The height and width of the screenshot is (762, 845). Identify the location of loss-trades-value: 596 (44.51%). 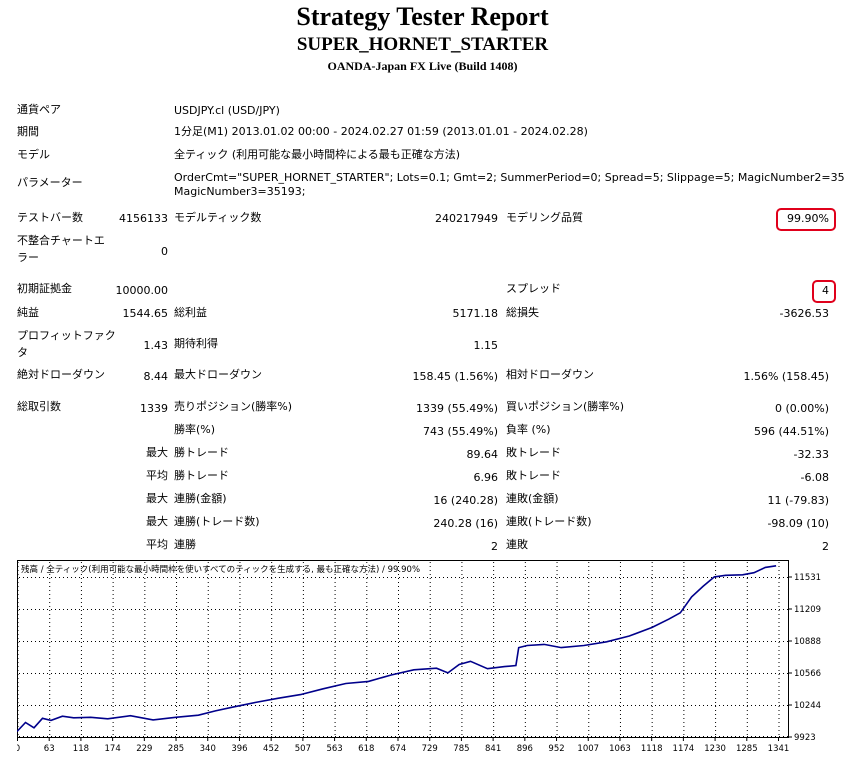
(791, 431).